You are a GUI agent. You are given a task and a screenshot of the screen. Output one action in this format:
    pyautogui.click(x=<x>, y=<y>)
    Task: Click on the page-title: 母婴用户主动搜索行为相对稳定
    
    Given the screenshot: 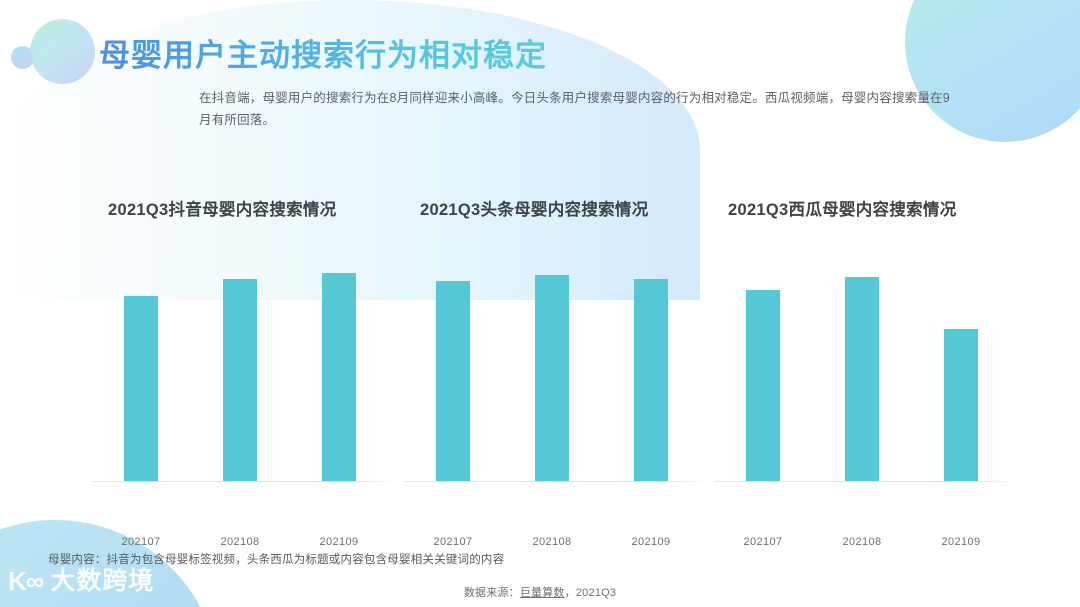 What is the action you would take?
    pyautogui.click(x=323, y=52)
    